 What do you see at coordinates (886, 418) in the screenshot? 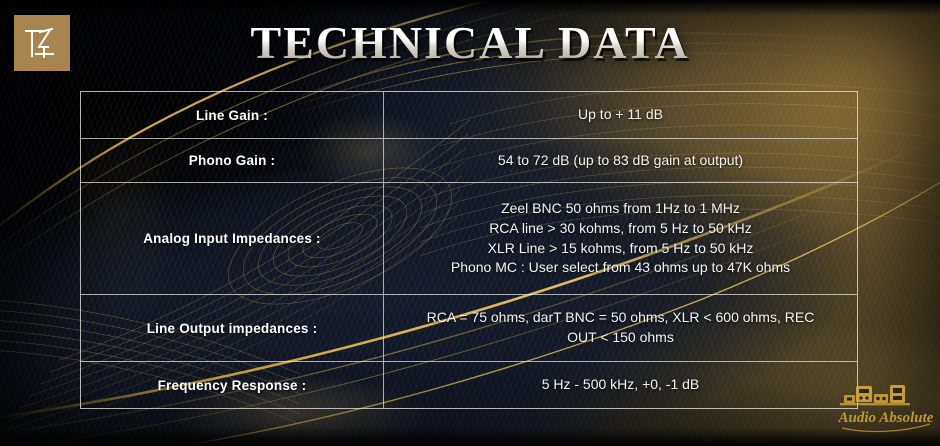
I see `watermark-brand-text: Audio Absolute` at bounding box center [886, 418].